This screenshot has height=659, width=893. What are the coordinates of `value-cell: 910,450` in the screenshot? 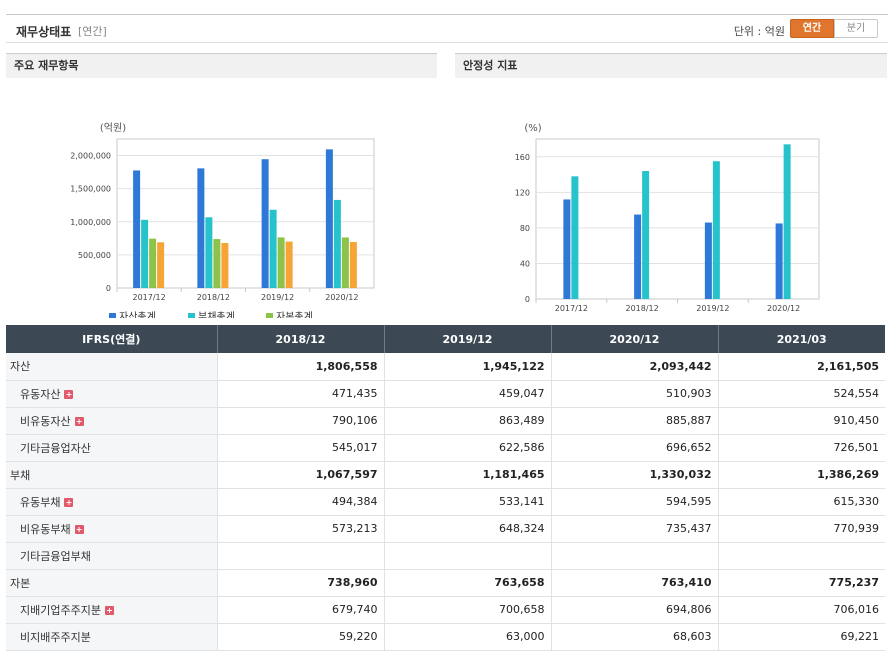 It's located at (801, 421).